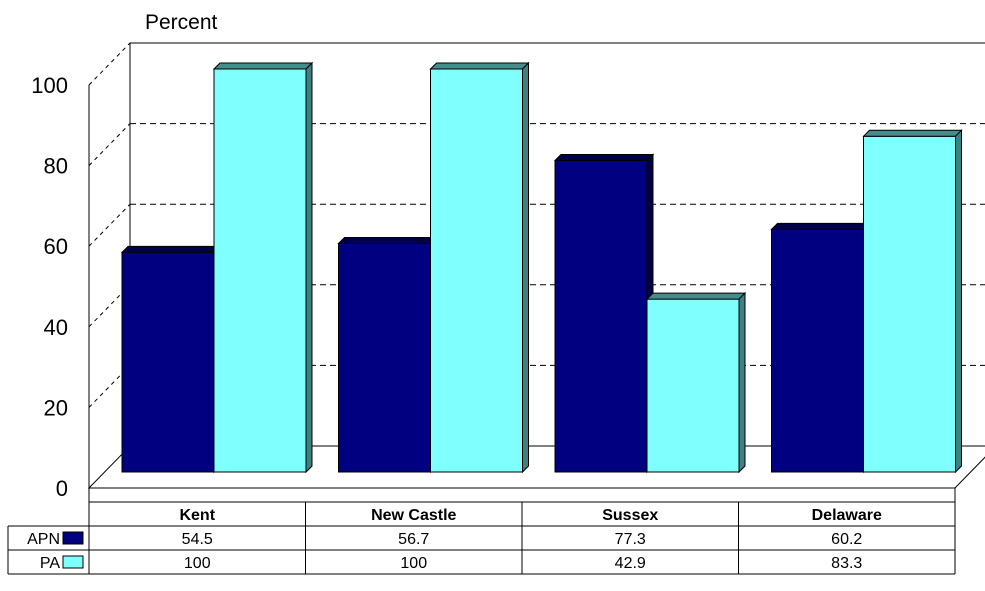  Describe the element at coordinates (56, 246) in the screenshot. I see `y-tick-label: 60` at that location.